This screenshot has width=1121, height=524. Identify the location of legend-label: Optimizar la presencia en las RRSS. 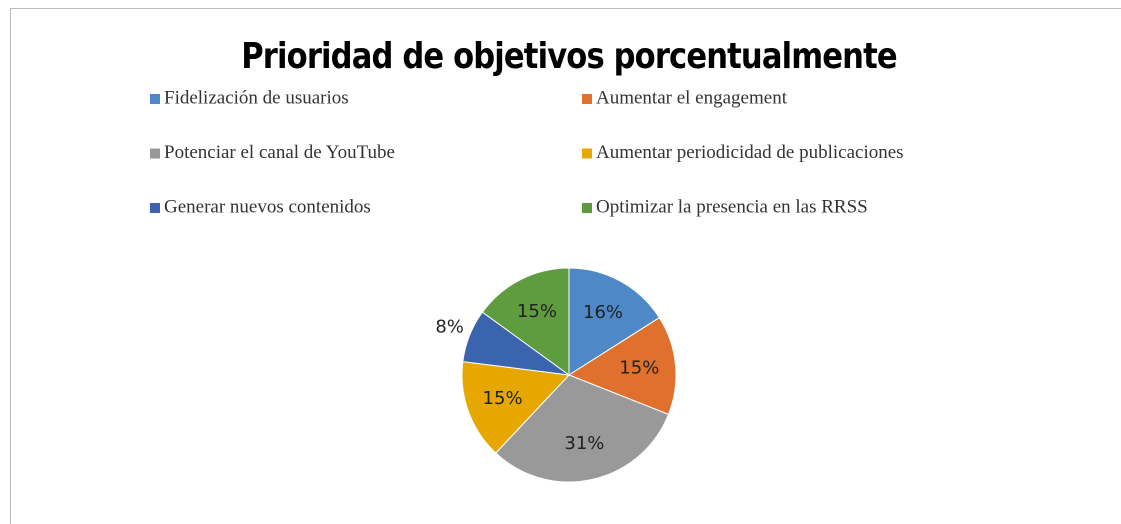
(732, 206).